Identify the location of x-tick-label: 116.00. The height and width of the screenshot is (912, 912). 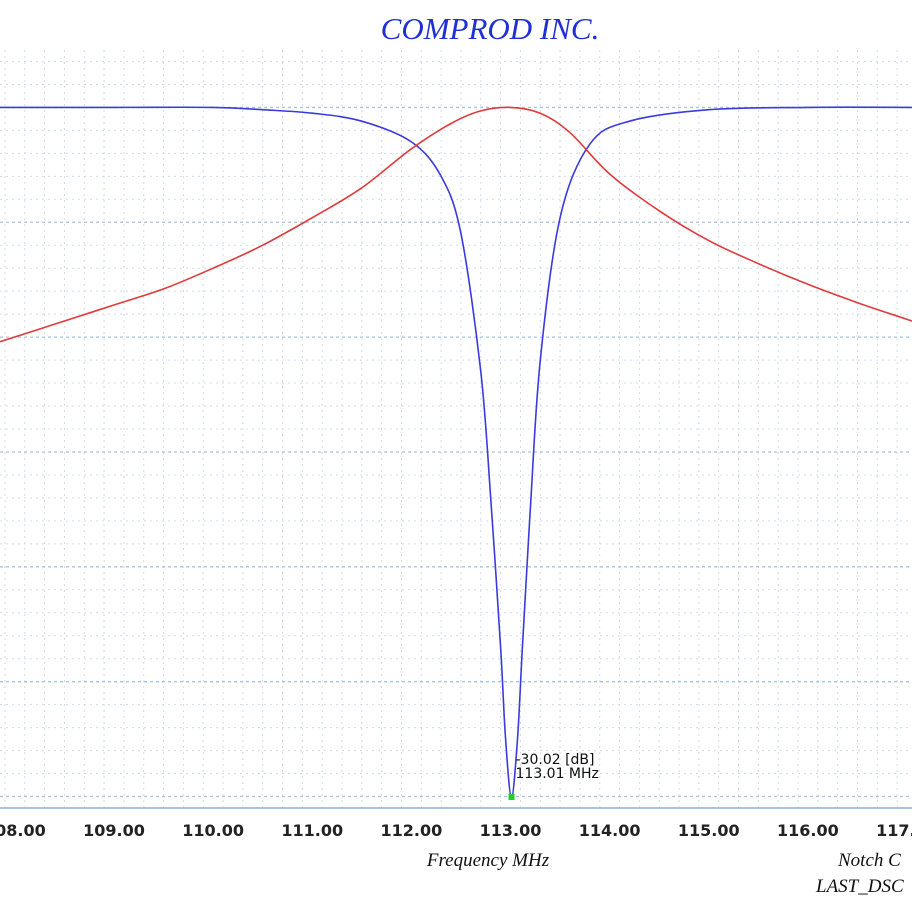
(808, 830).